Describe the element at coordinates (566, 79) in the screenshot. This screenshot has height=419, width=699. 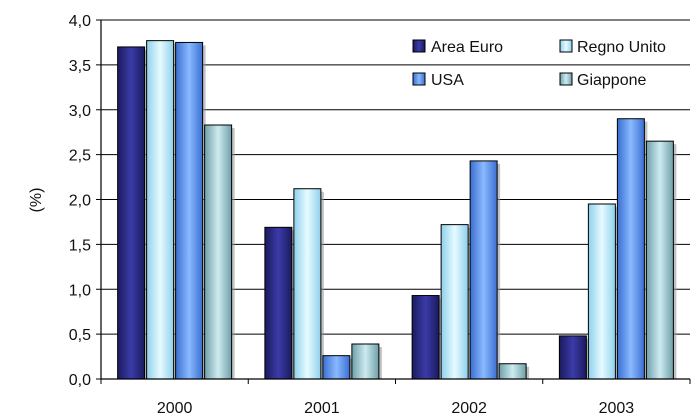
I see `legend-swatch-giappone` at that location.